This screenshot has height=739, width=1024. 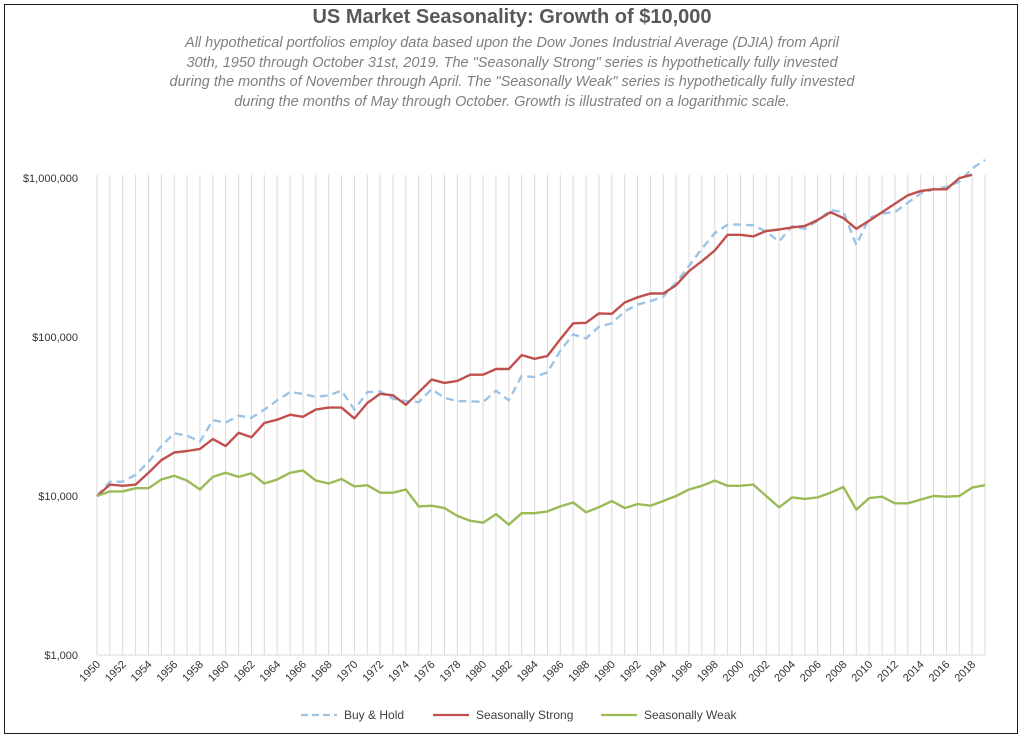 What do you see at coordinates (451, 672) in the screenshot?
I see `x-tick-label: 1978` at bounding box center [451, 672].